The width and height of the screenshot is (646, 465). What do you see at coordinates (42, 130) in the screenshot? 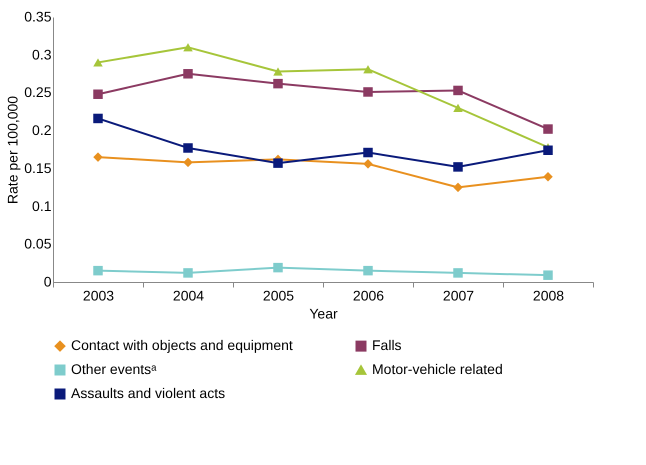
I see `y-tick-label: 0.2` at bounding box center [42, 130].